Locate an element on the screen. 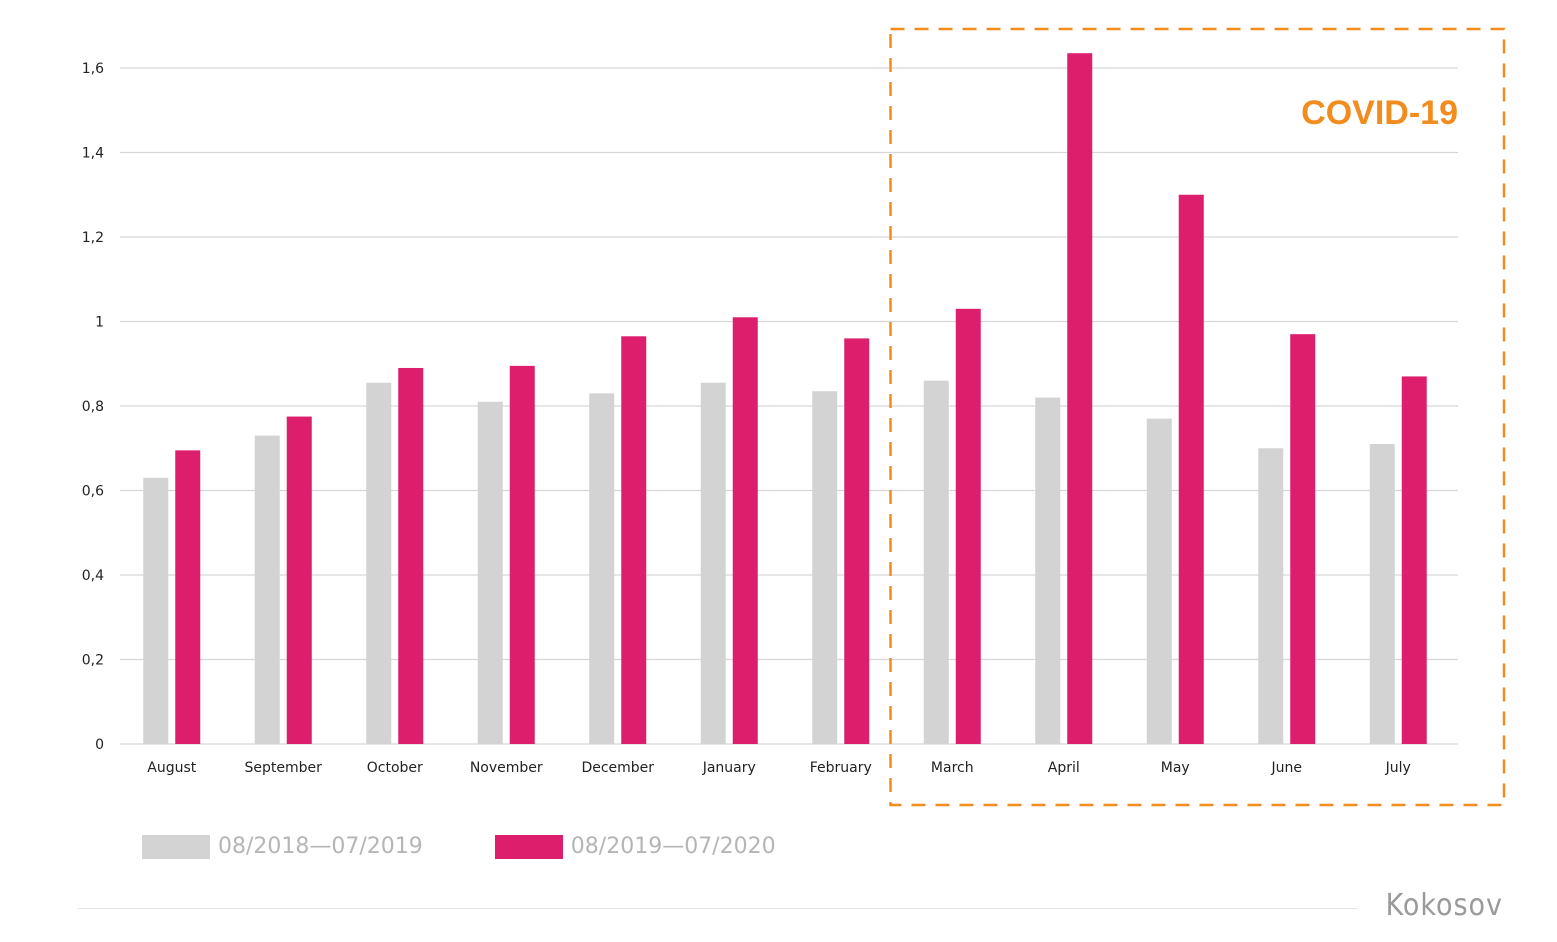  x-tick-label: September is located at coordinates (284, 768).